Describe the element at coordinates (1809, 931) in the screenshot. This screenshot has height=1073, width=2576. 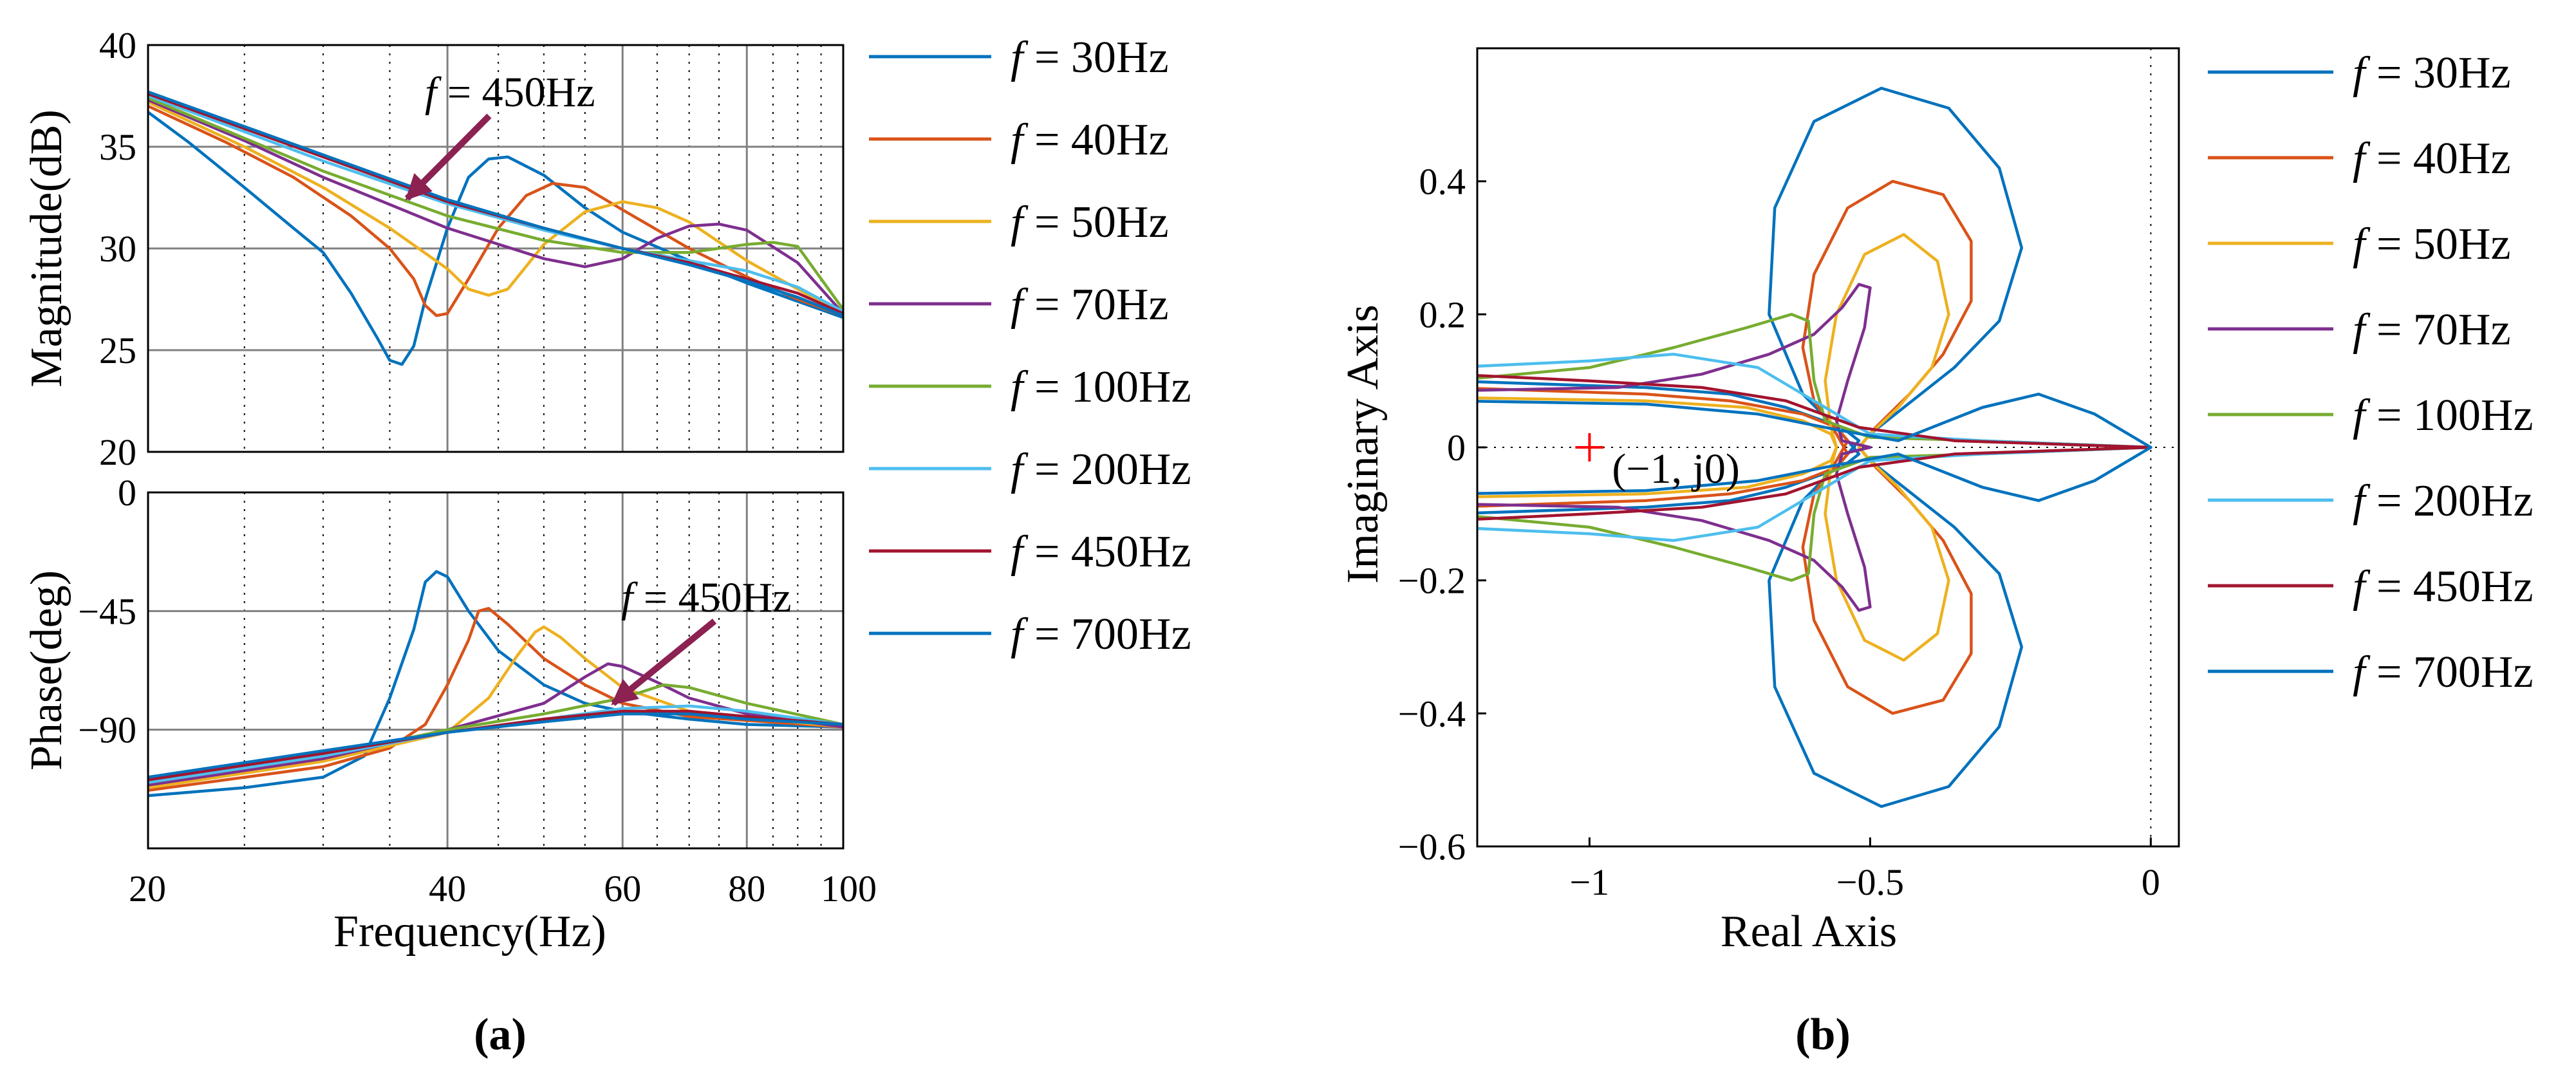
I see `x-label-b: Real Axis` at that location.